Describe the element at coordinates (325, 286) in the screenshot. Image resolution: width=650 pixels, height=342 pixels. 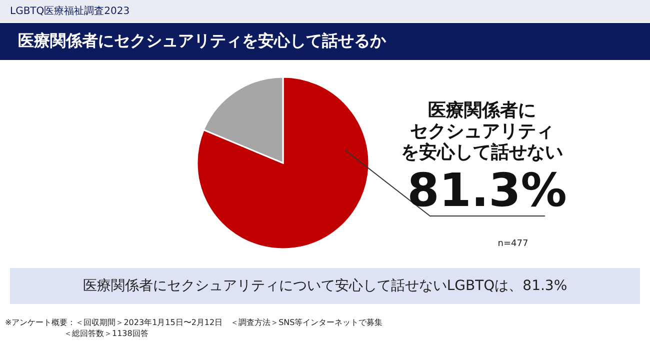
I see `text: 医療関係者にセクシュアリティについて安心して話せないLGBTQは、81.3%` at that location.